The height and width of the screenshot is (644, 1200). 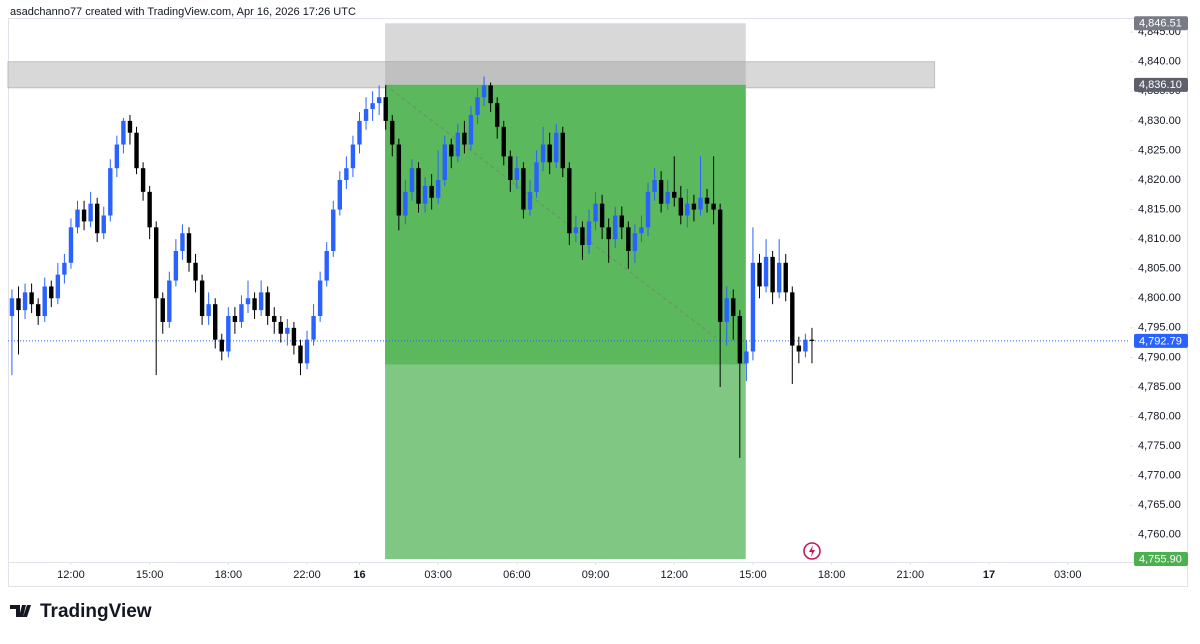 What do you see at coordinates (1159, 446) in the screenshot?
I see `y-tick-label: 4,775.00` at bounding box center [1159, 446].